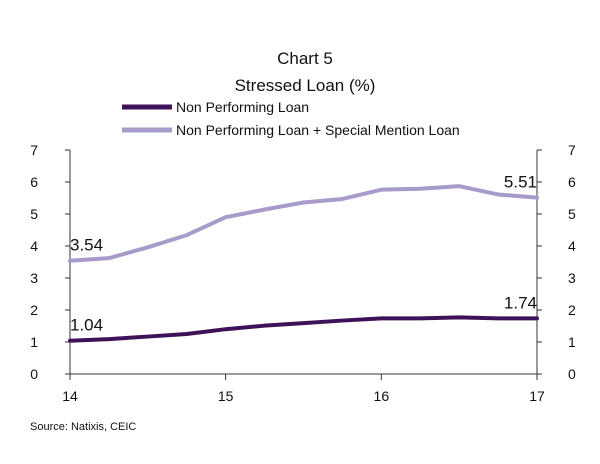 This screenshot has height=464, width=600. I want to click on y-tick-label-right: 3, so click(572, 278).